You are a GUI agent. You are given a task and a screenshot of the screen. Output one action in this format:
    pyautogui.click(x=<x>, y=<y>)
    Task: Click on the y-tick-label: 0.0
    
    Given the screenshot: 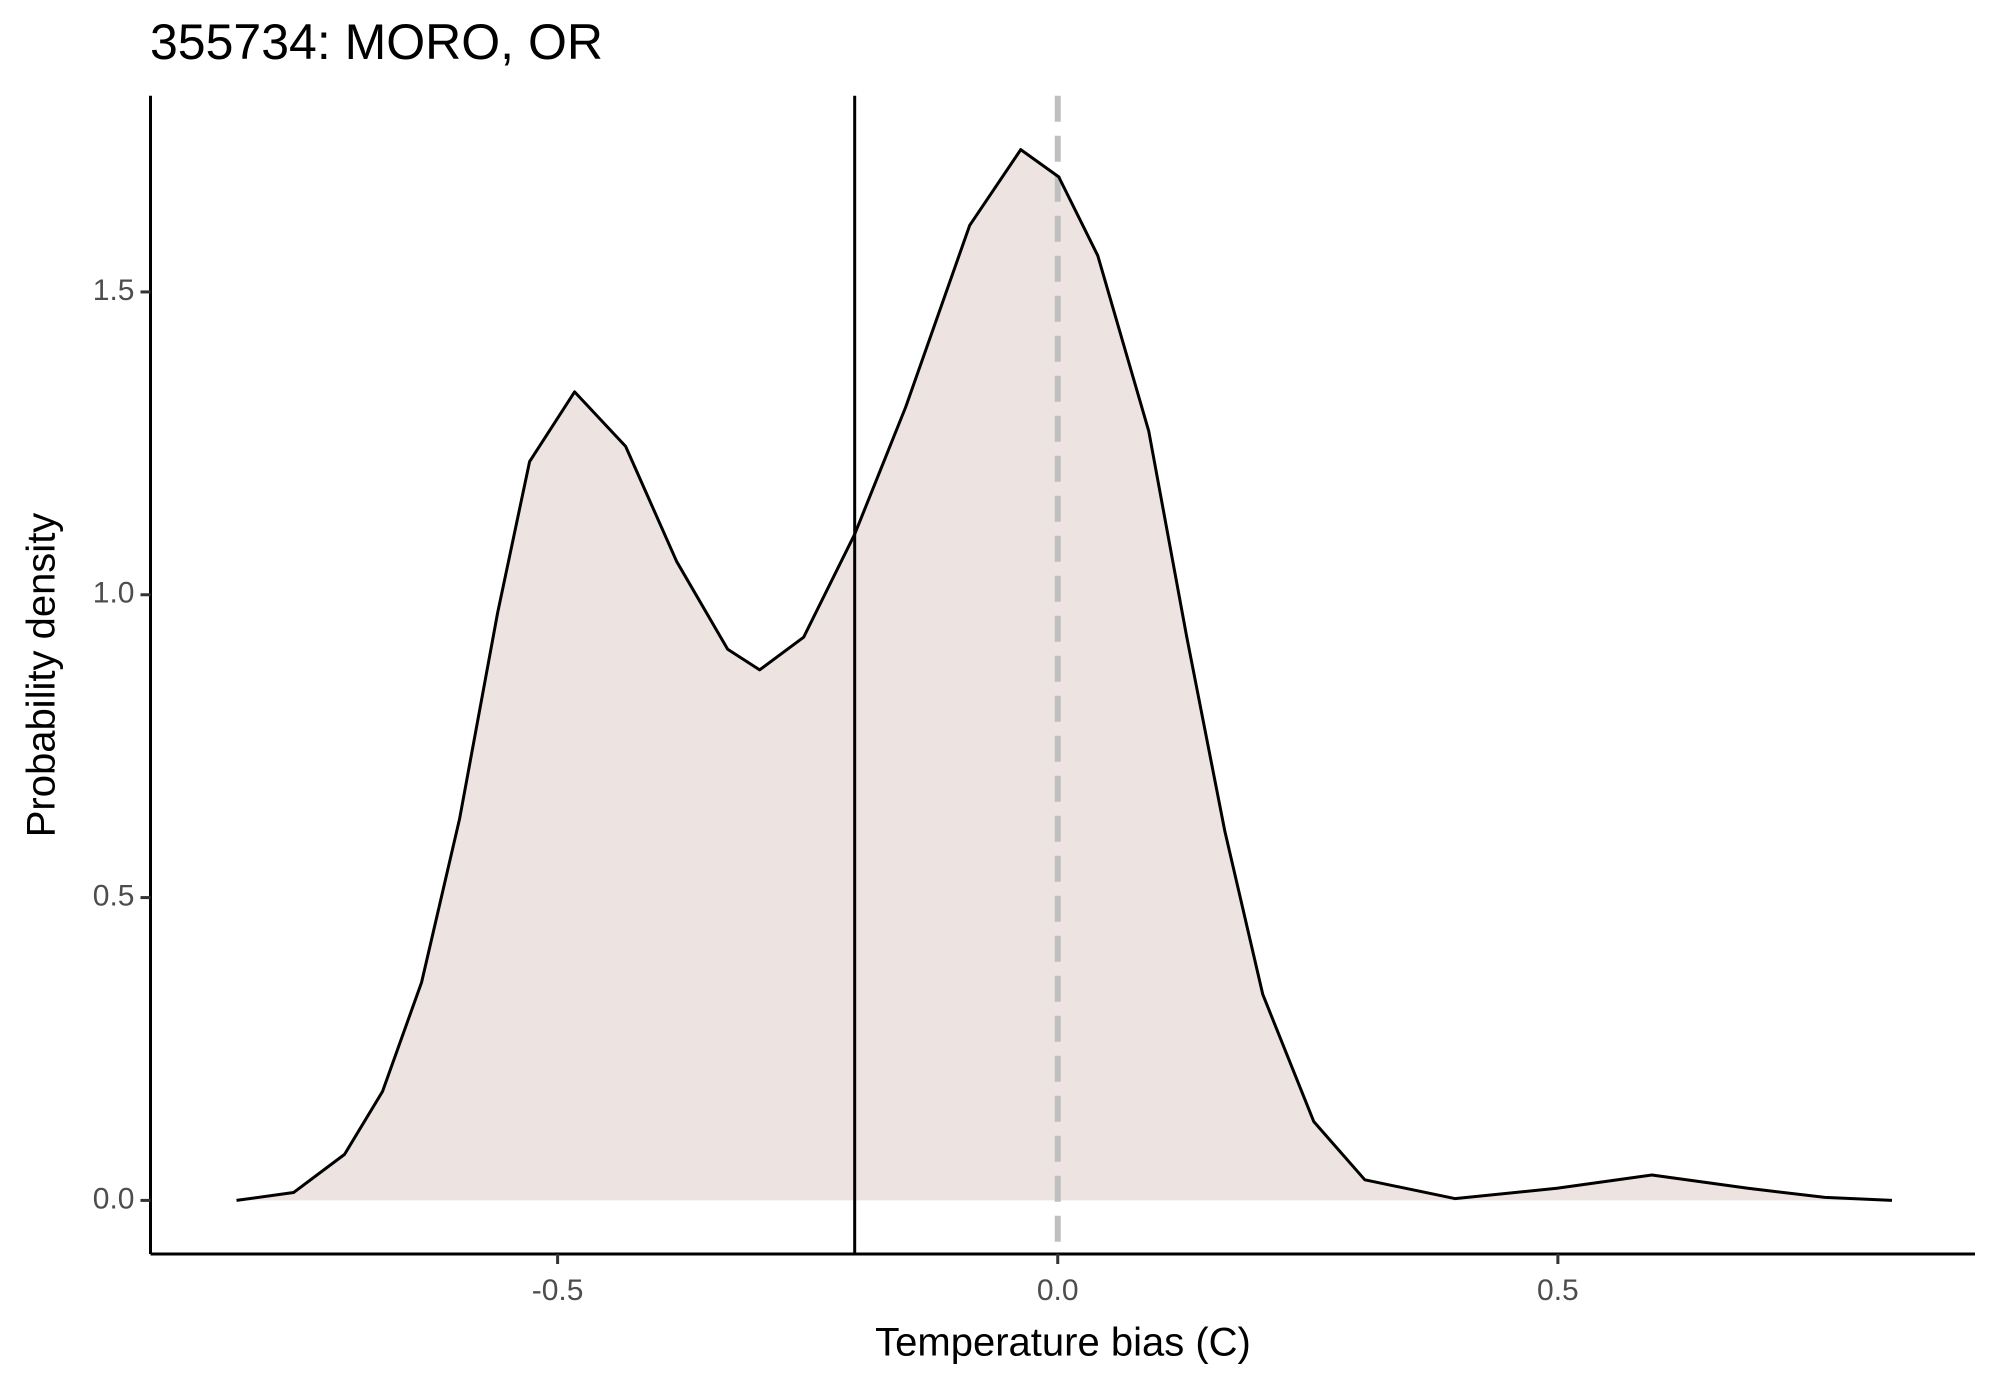 What is the action you would take?
    pyautogui.click(x=114, y=1198)
    